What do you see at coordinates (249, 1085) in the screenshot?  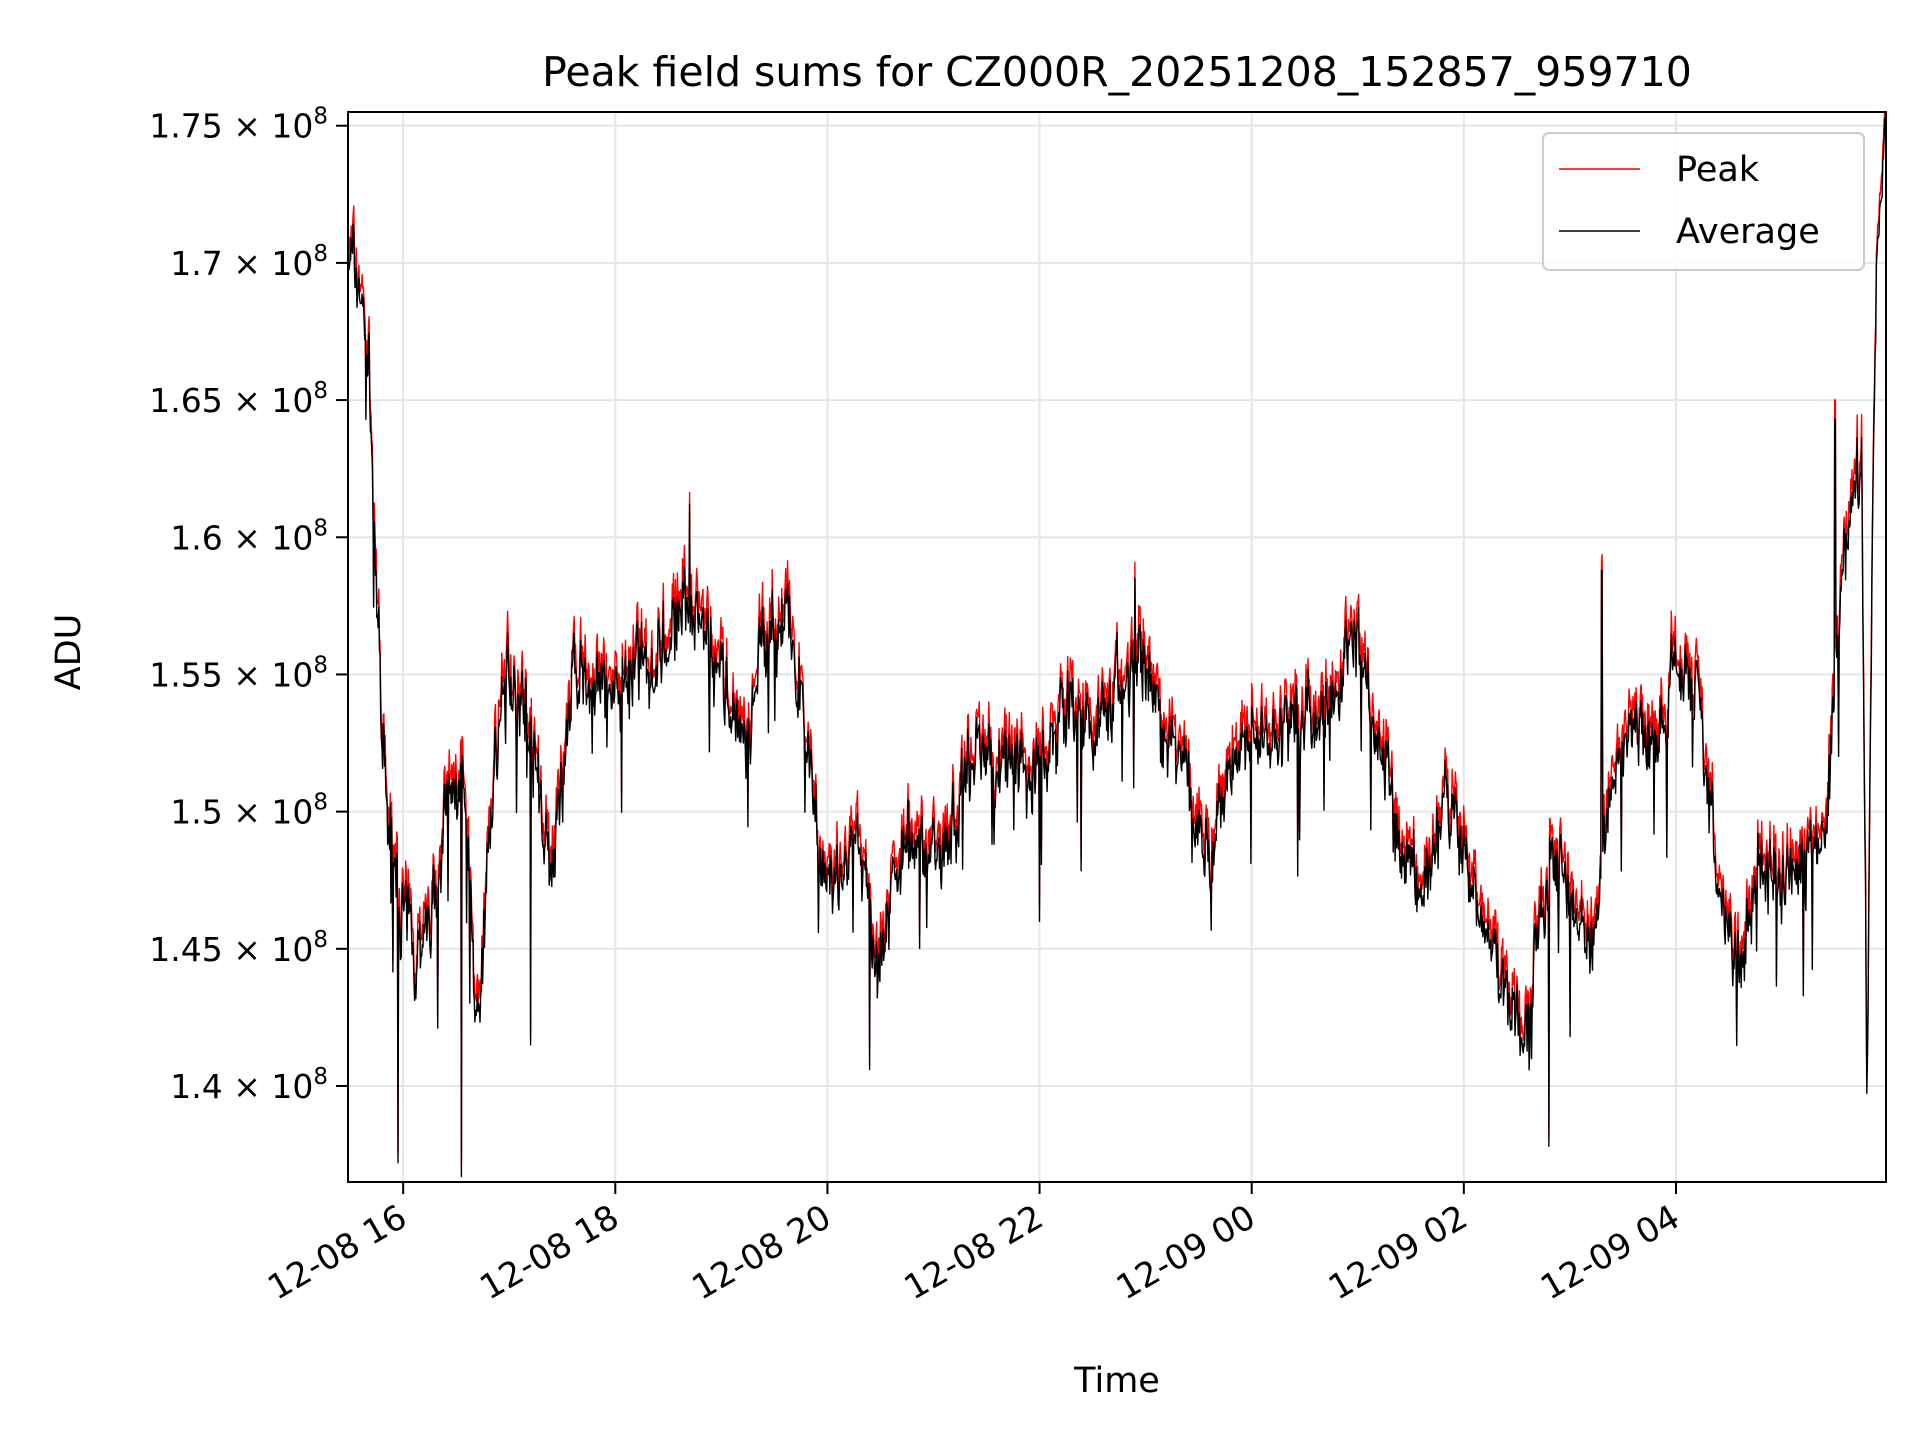 I see `y-tick-label: 1.4 × 108` at bounding box center [249, 1085].